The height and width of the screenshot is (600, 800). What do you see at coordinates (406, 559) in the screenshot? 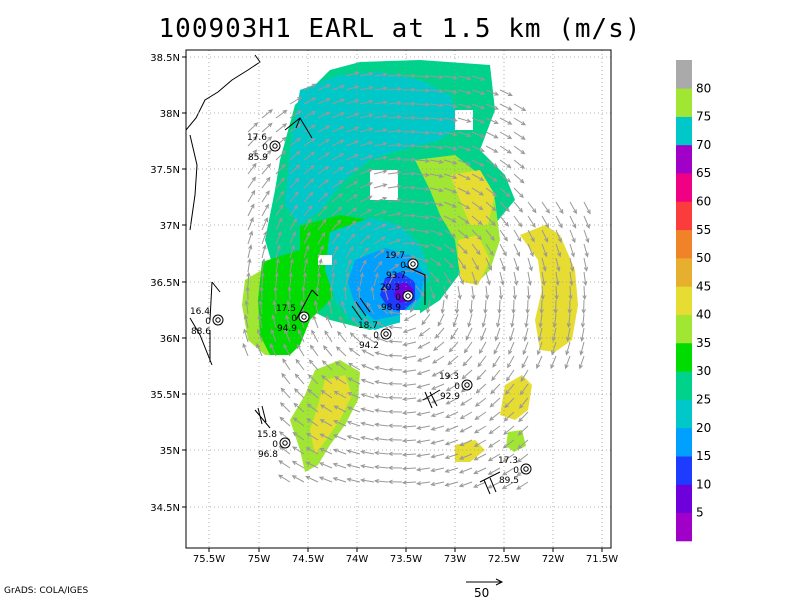
I see `x-tick-label: 73.5W` at bounding box center [406, 559].